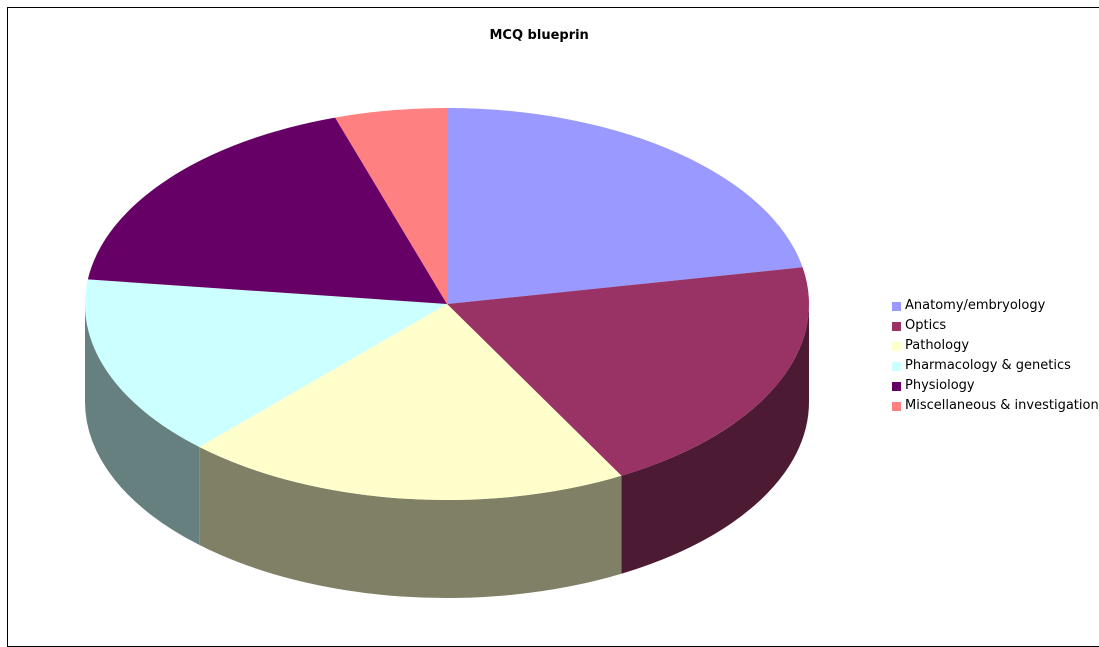 The height and width of the screenshot is (647, 1099). I want to click on legend-label: Anatomy/embryology, so click(975, 305).